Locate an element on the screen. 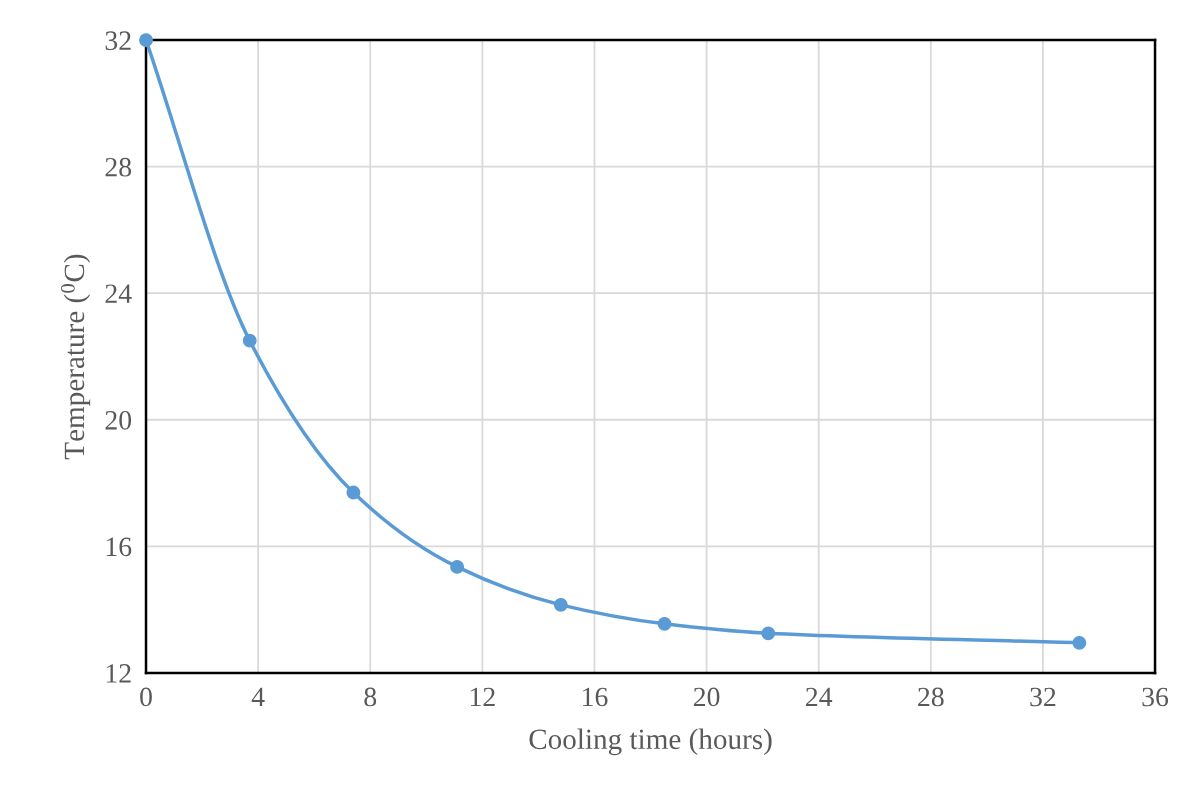 This screenshot has width=1191, height=802. x-tick-label: 16 is located at coordinates (595, 697).